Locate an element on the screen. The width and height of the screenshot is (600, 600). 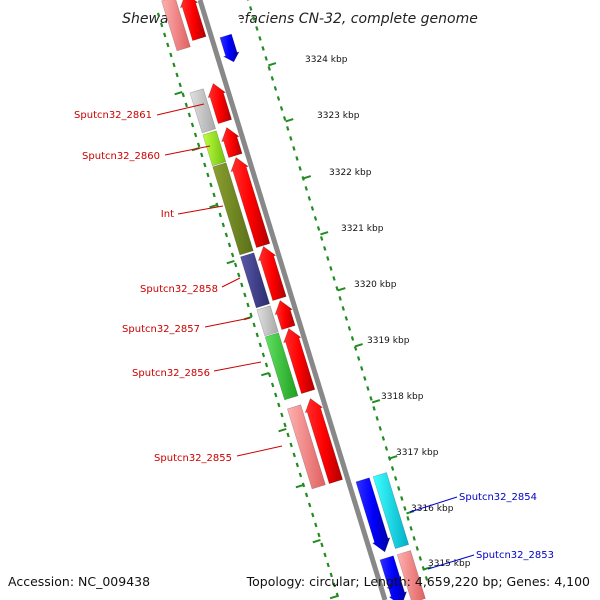
kbp-label: 3315 kbp is located at coordinates (449, 564).